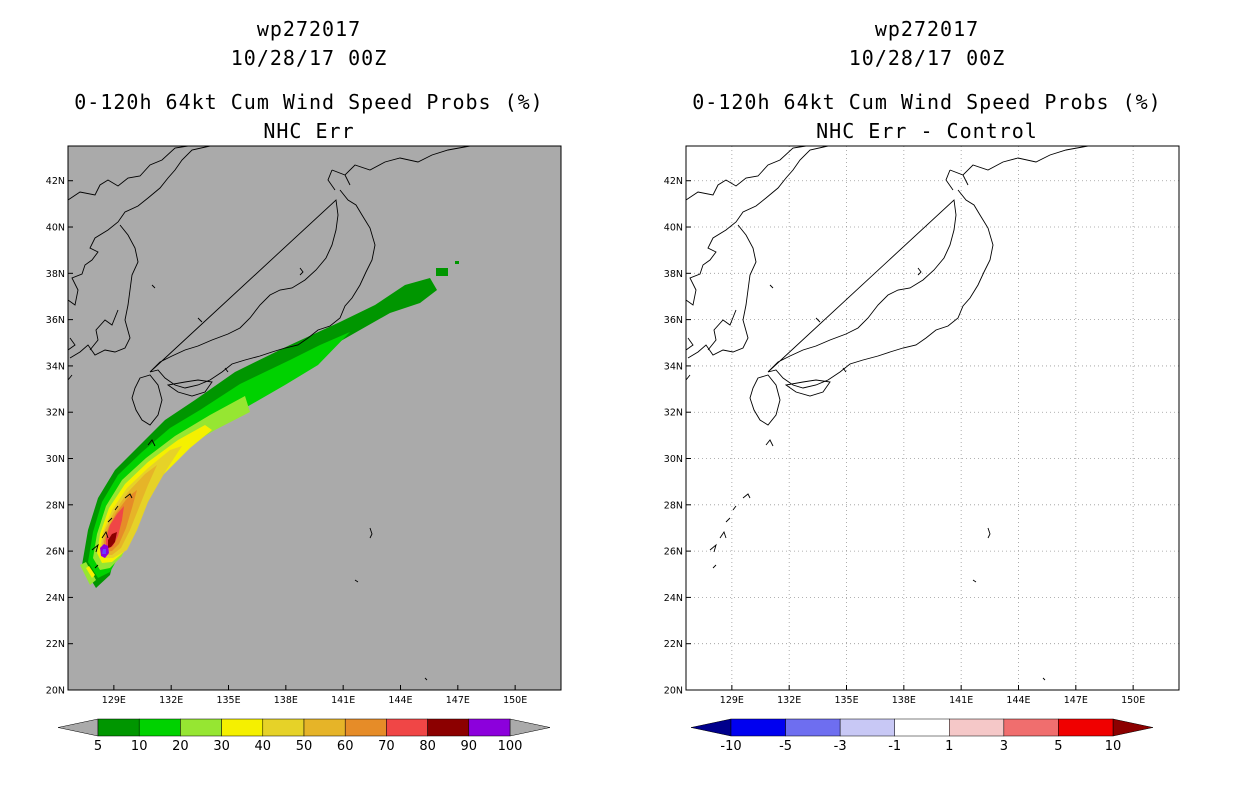 This screenshot has width=1236, height=800. What do you see at coordinates (55, 598) in the screenshot?
I see `lat-label: 24N` at bounding box center [55, 598].